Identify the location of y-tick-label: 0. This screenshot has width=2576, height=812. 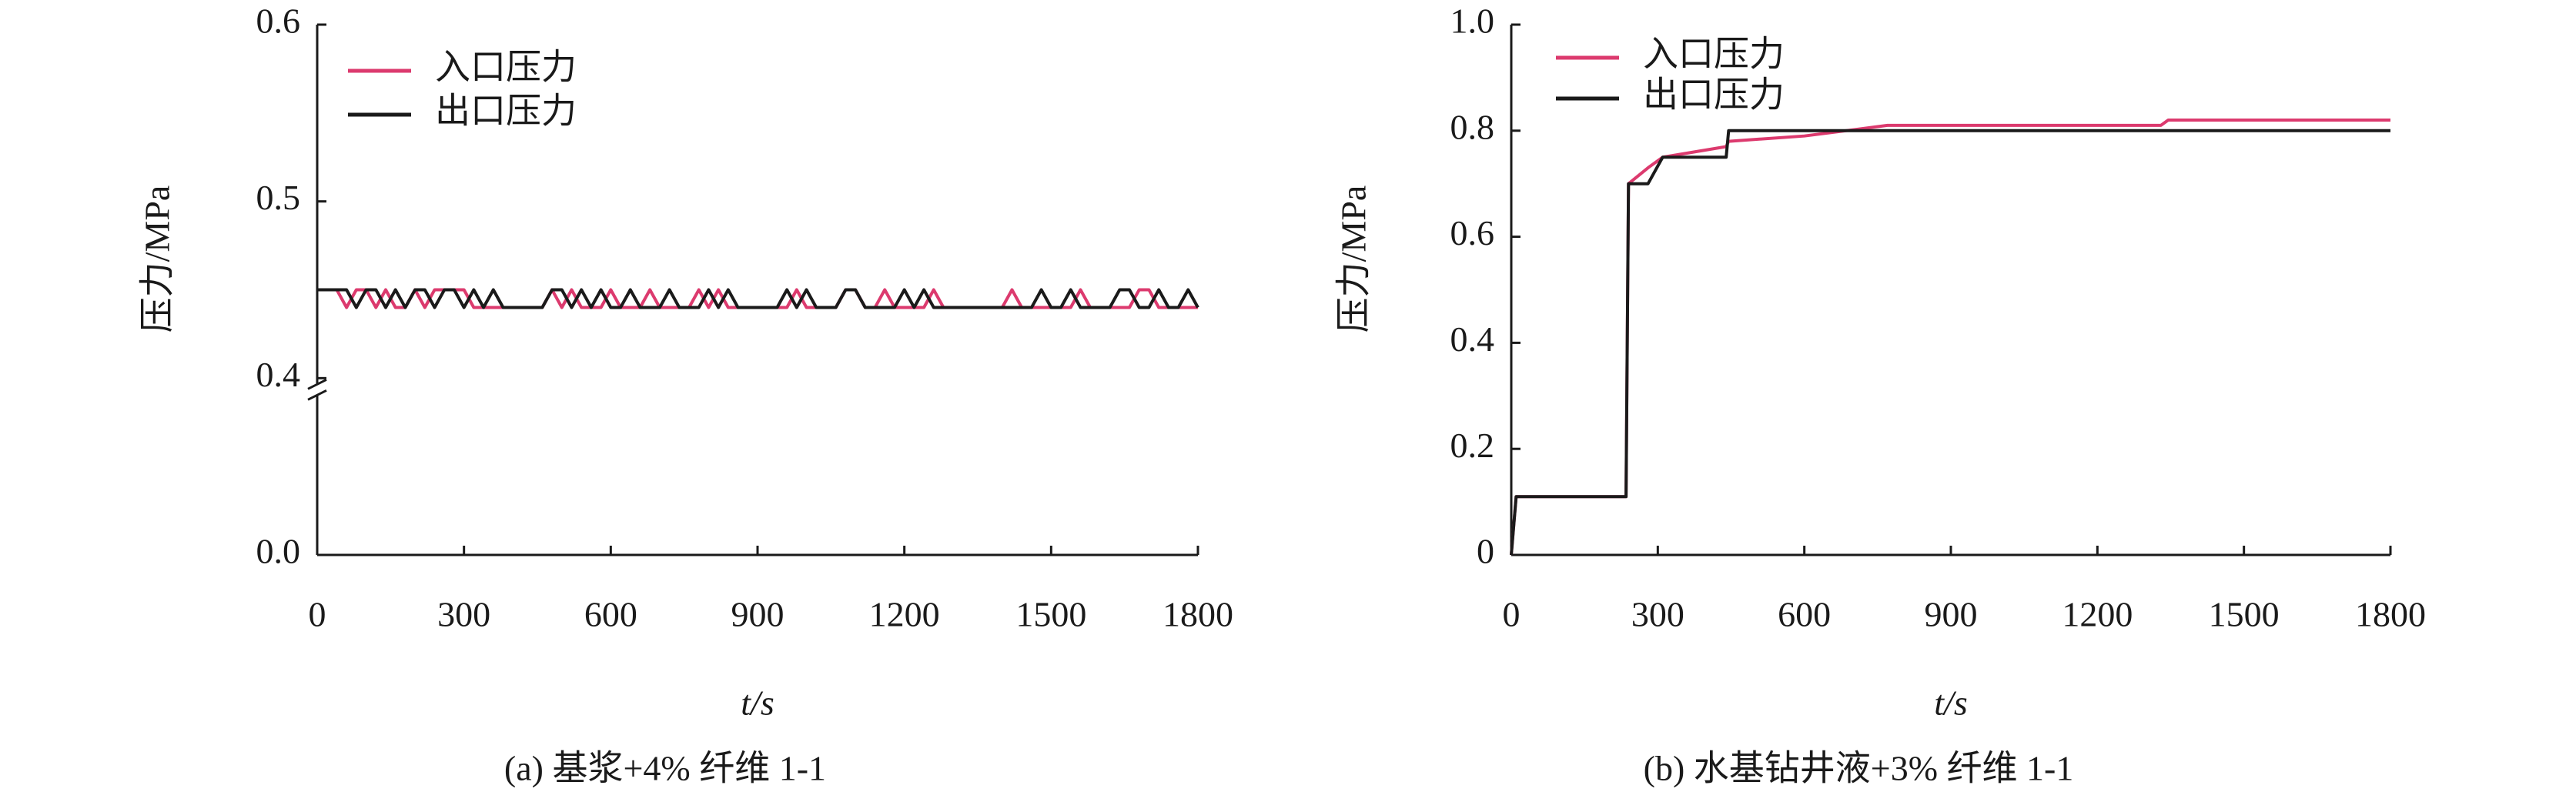
(1486, 551).